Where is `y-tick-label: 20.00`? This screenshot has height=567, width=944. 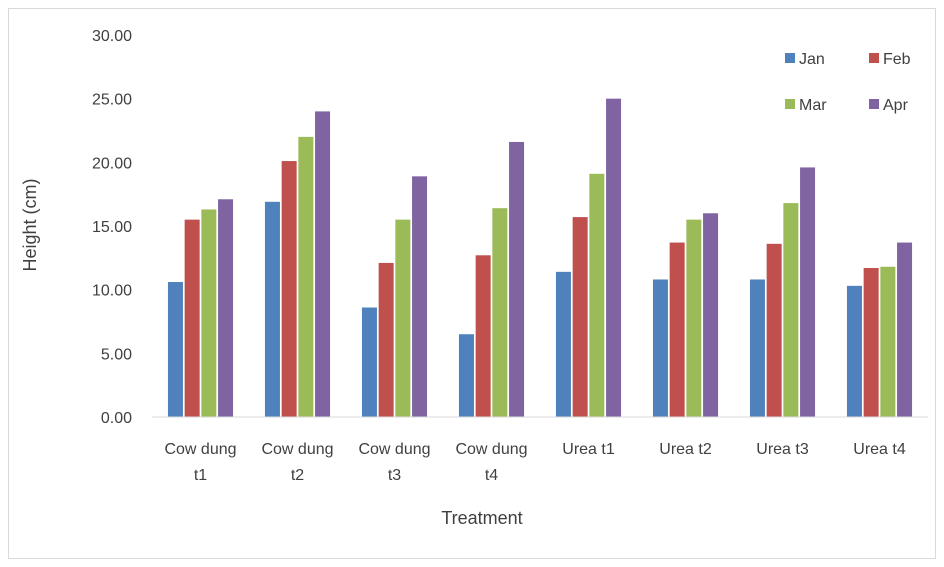
y-tick-label: 20.00 is located at coordinates (112, 163).